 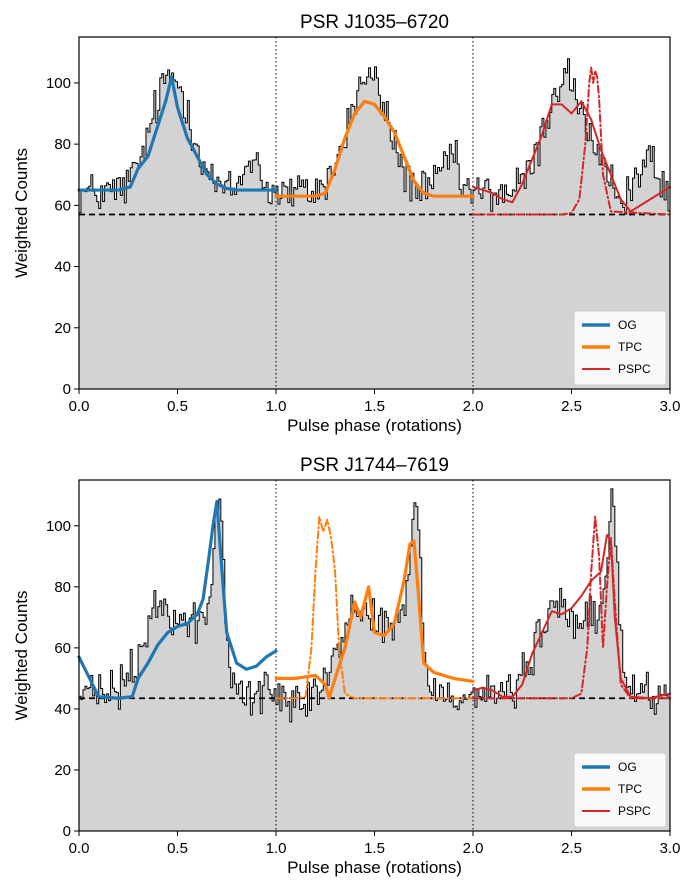 What do you see at coordinates (571, 156) in the screenshot?
I see `series-line-pspc` at bounding box center [571, 156].